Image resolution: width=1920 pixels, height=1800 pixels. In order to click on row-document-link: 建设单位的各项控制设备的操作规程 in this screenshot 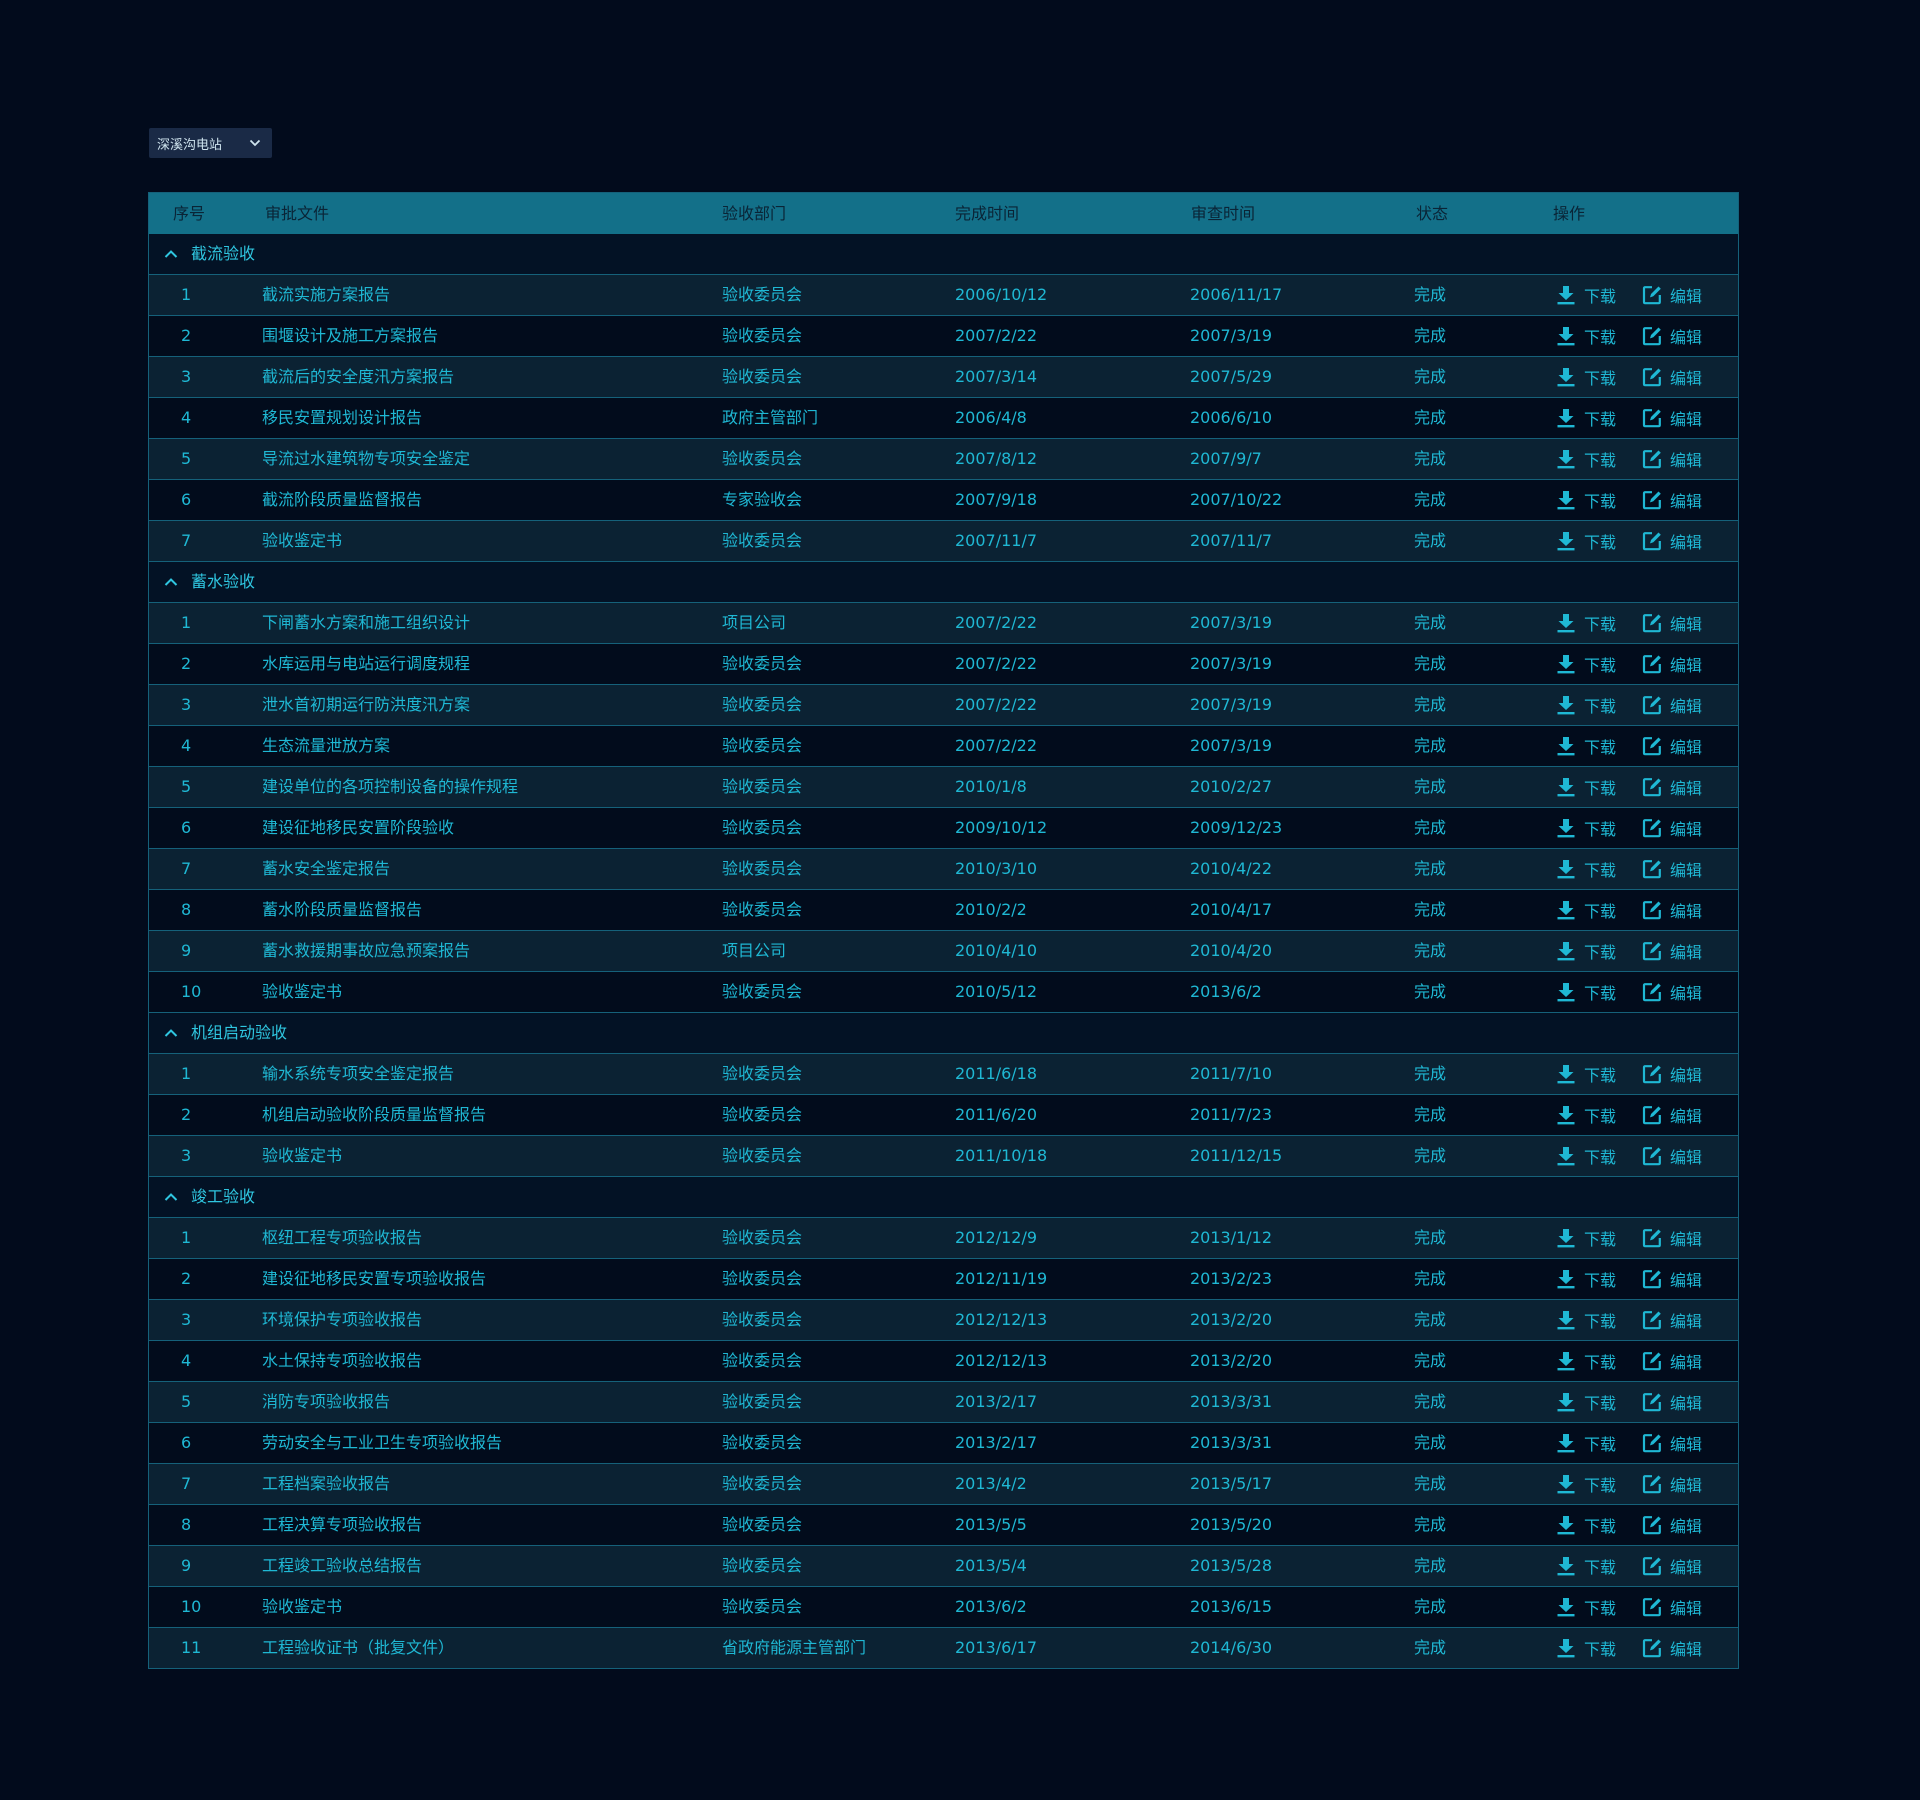, I will do `click(390, 786)`.